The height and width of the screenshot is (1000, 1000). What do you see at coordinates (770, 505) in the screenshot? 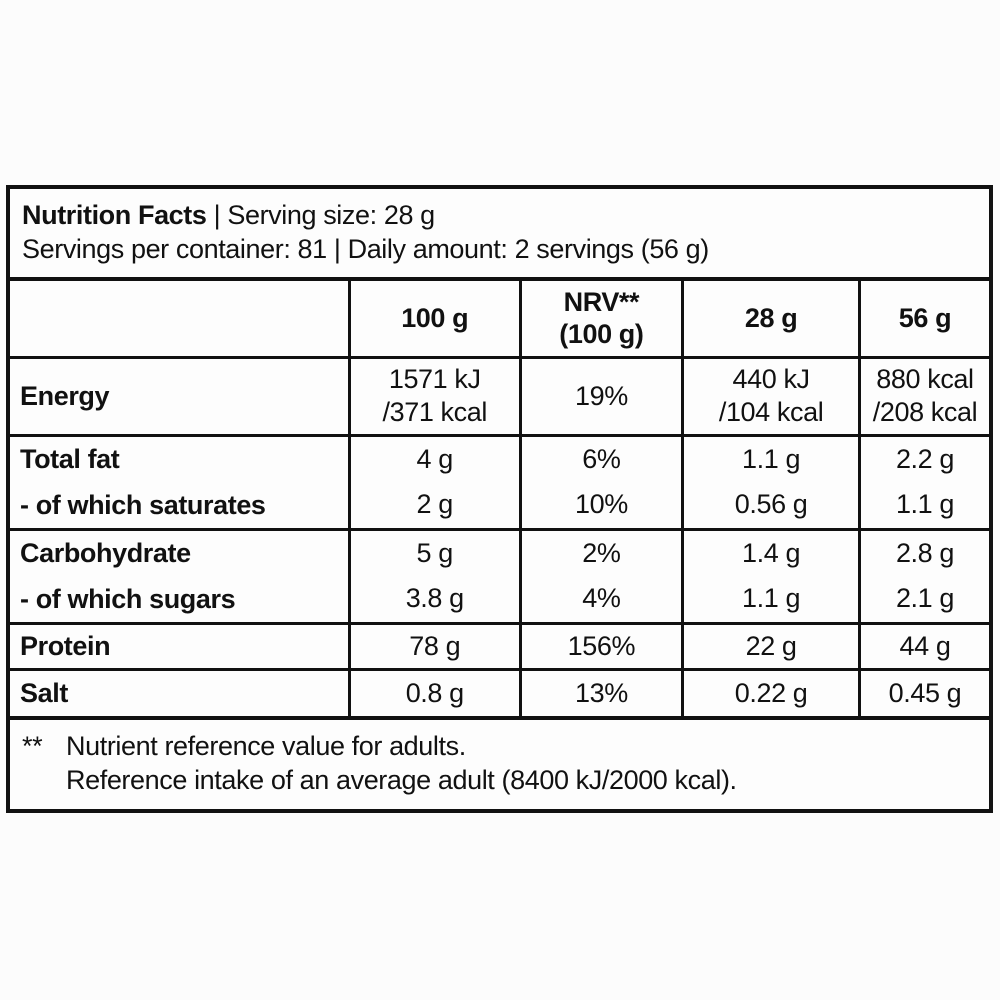
I see `nutrient-value: 0.56 g` at bounding box center [770, 505].